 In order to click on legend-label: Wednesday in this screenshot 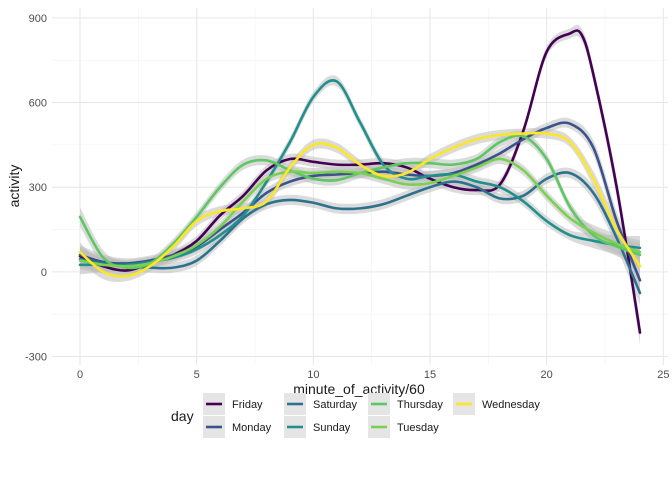, I will do `click(511, 405)`.